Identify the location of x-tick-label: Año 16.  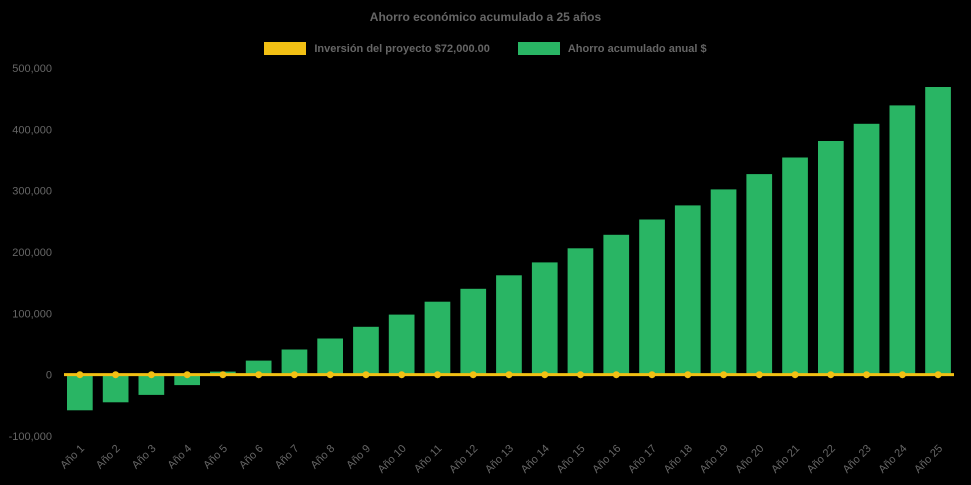
(606, 459).